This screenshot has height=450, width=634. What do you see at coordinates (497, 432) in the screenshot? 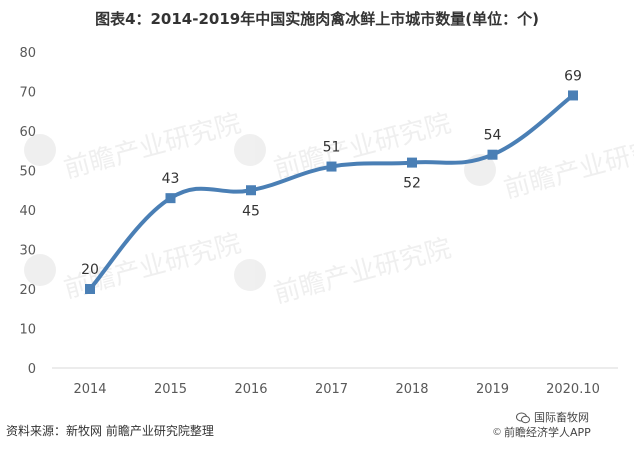
I see `qianzhan-logo-icon: ©` at bounding box center [497, 432].